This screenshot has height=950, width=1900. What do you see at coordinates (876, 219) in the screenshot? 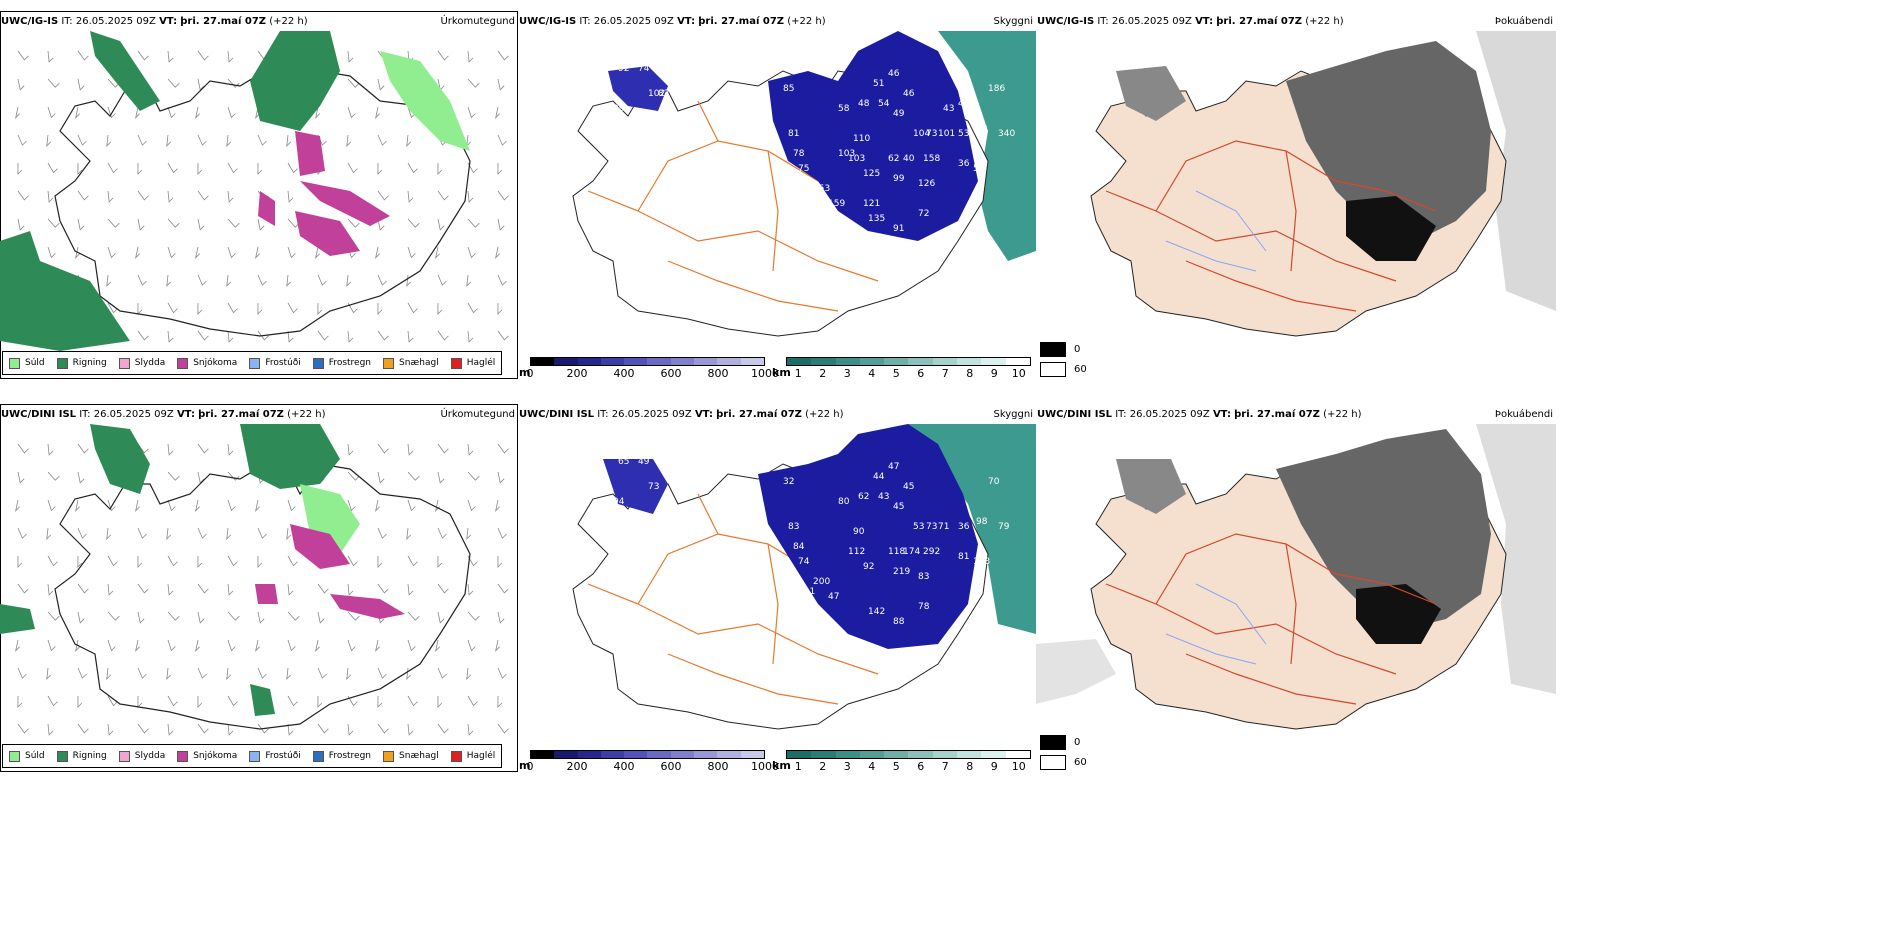
I see `cloud-base-label: 135` at bounding box center [876, 219].